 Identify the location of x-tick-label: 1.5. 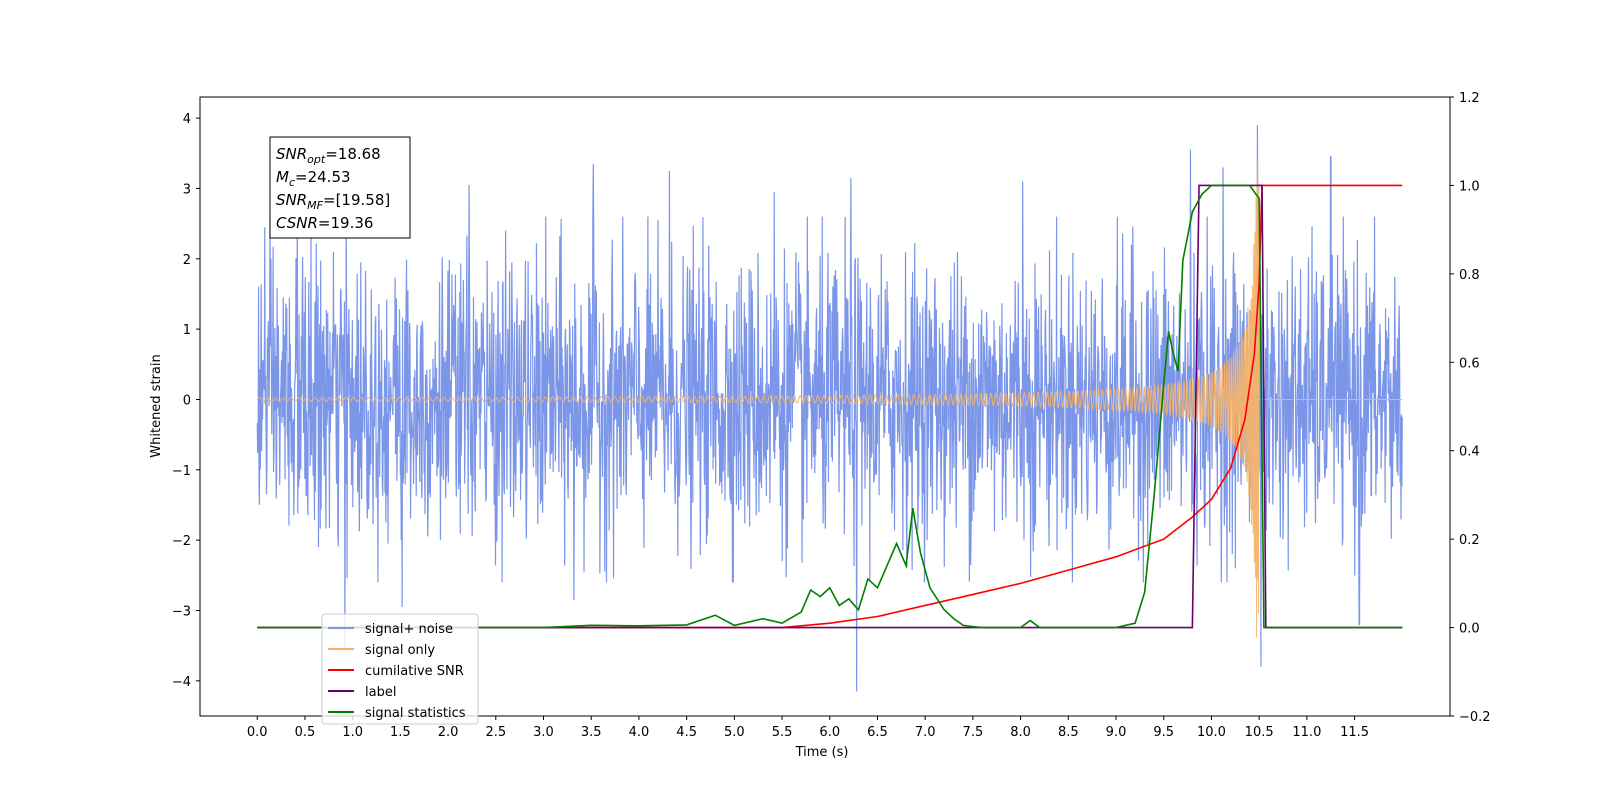
(400, 732).